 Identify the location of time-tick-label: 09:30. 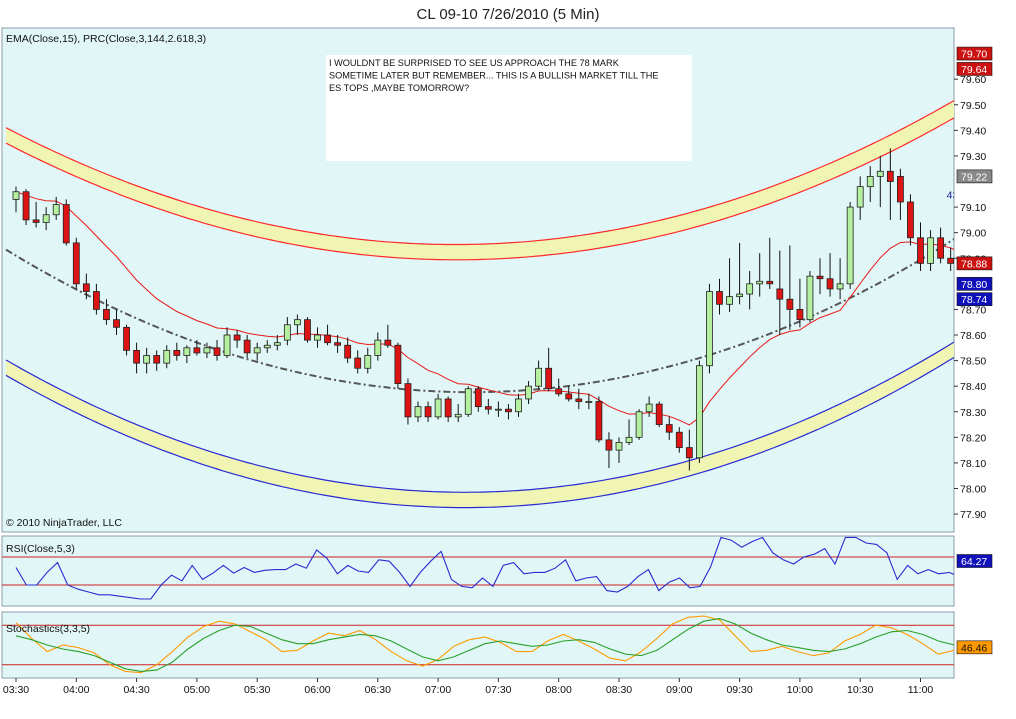
(739, 690).